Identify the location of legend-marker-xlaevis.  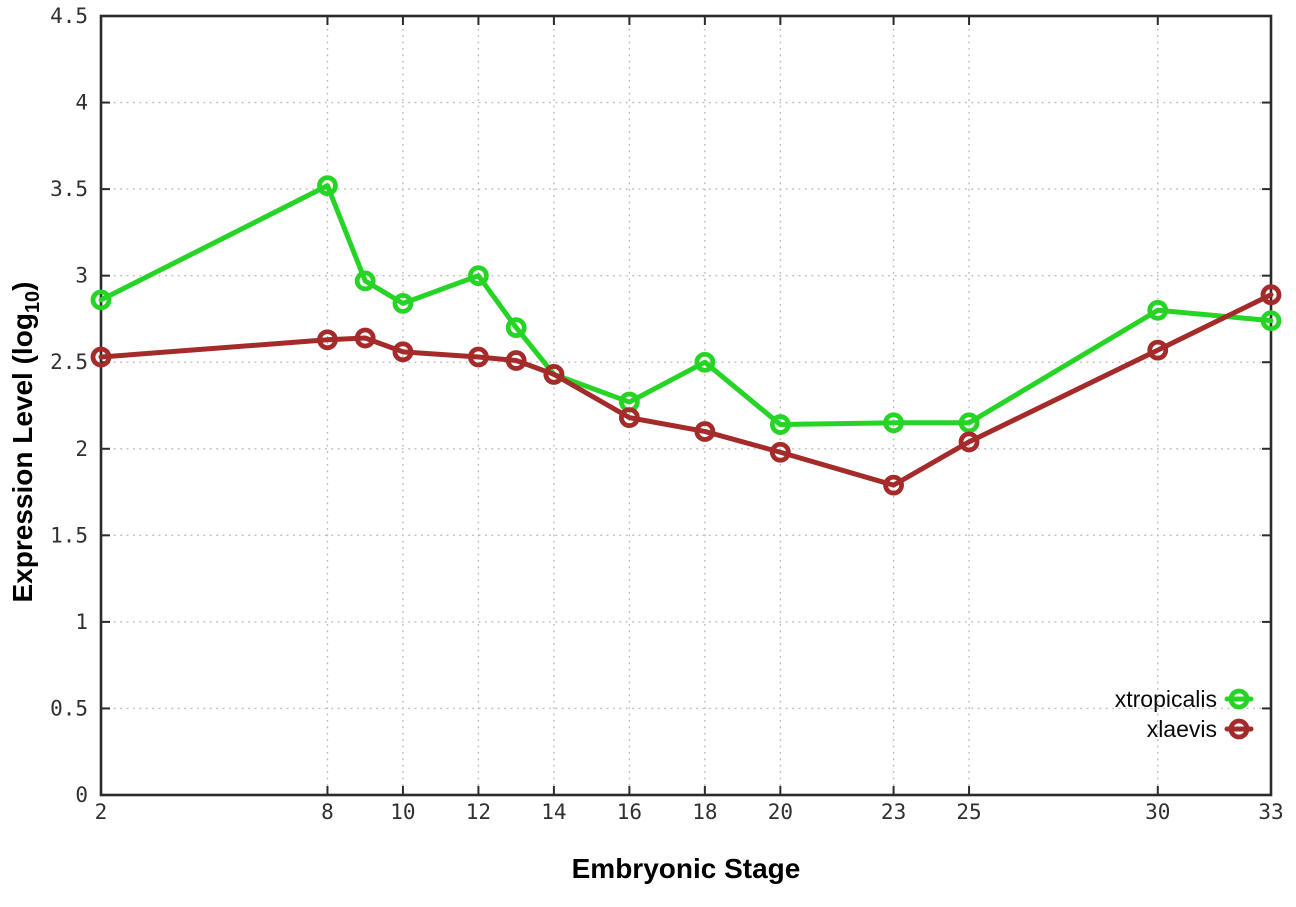
(1239, 729).